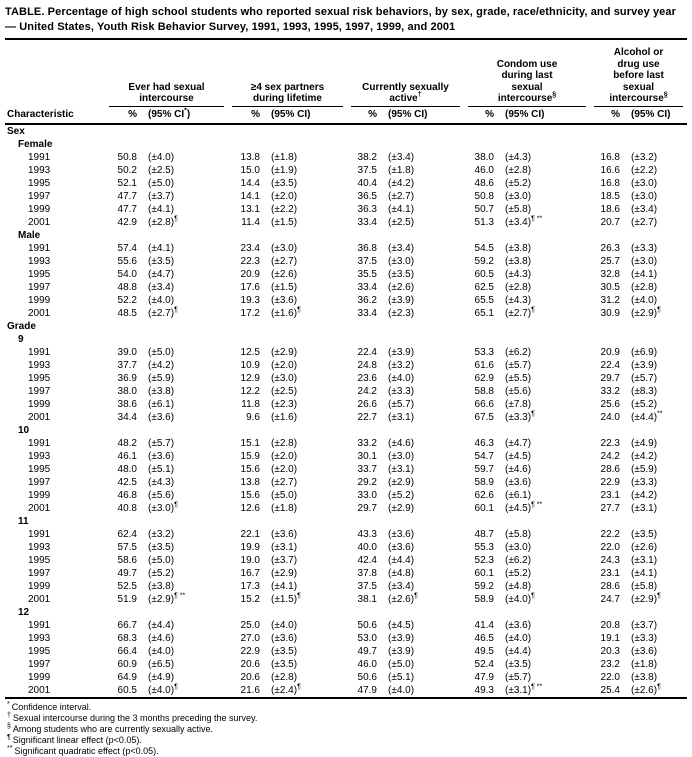 This screenshot has width=692, height=757. I want to click on row-year: 1991, so click(39, 534).